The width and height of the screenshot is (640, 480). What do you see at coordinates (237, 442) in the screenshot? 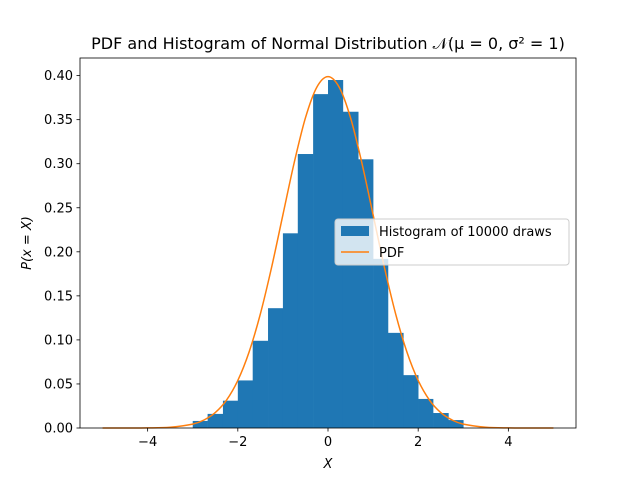
I see `x-tick-label: −2` at bounding box center [237, 442].